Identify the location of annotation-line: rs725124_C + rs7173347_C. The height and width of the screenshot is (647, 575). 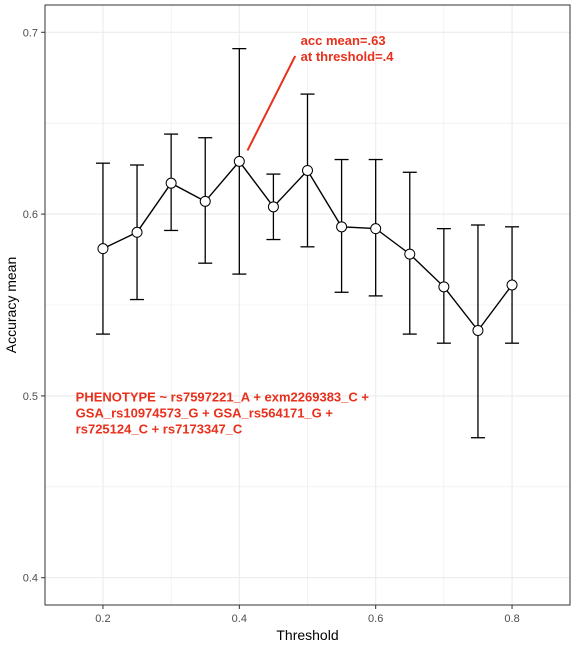
(159, 428).